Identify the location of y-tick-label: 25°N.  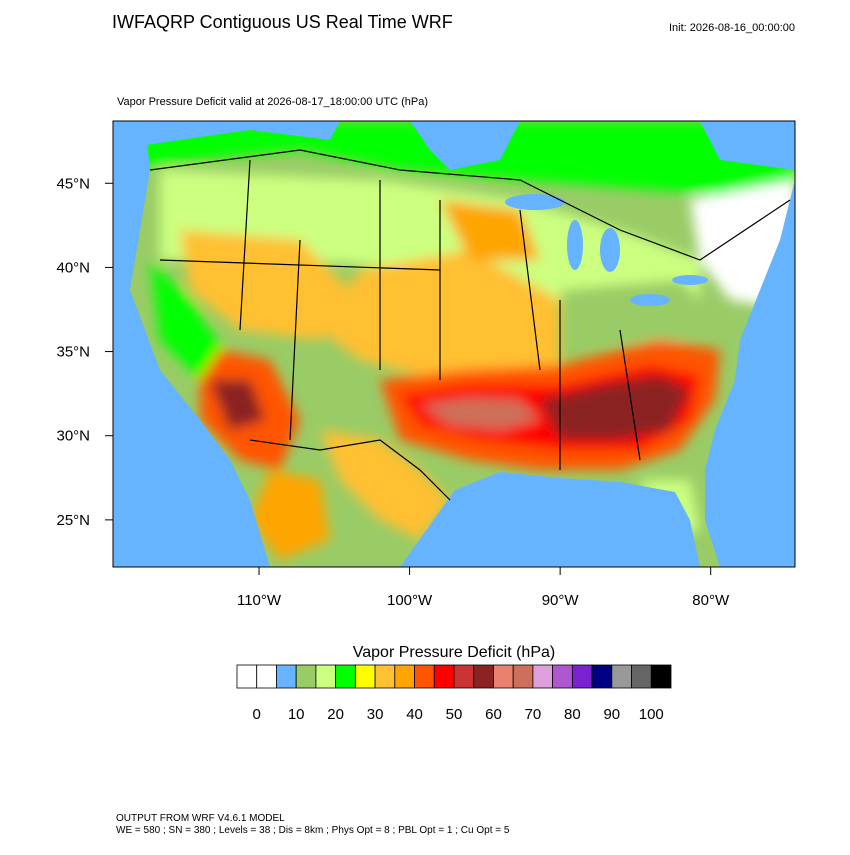
(73, 520).